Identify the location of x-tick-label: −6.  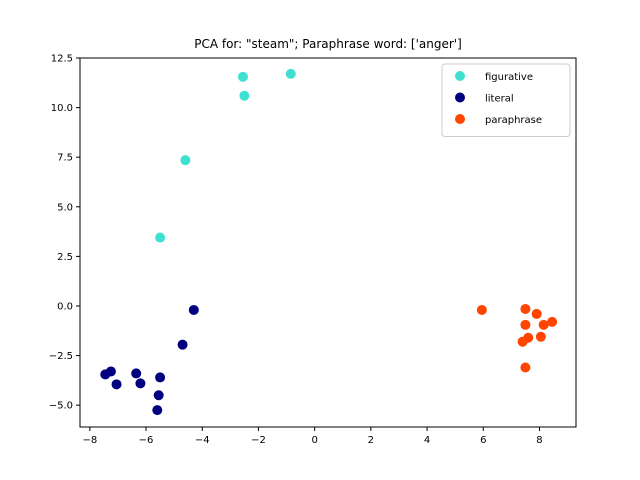
(146, 440).